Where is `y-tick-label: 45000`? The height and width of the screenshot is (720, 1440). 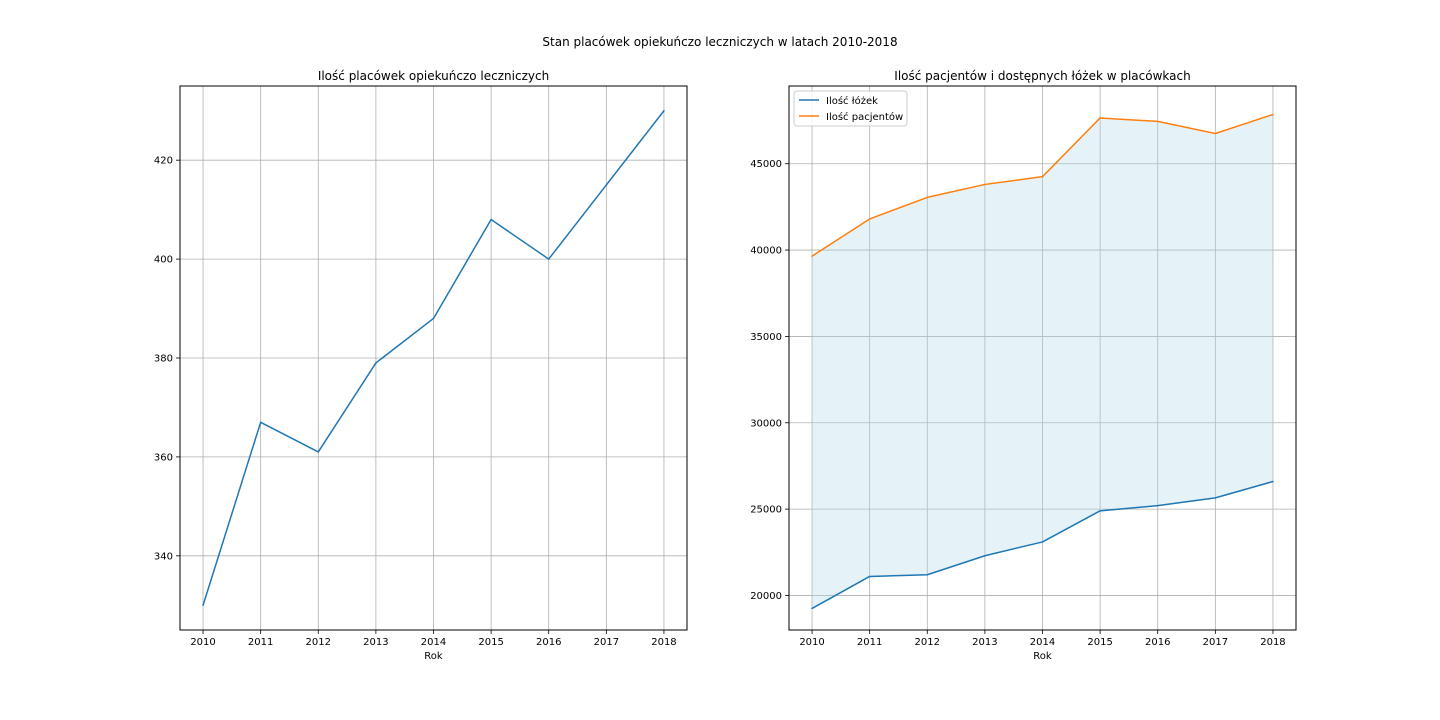
y-tick-label: 45000 is located at coordinates (766, 164).